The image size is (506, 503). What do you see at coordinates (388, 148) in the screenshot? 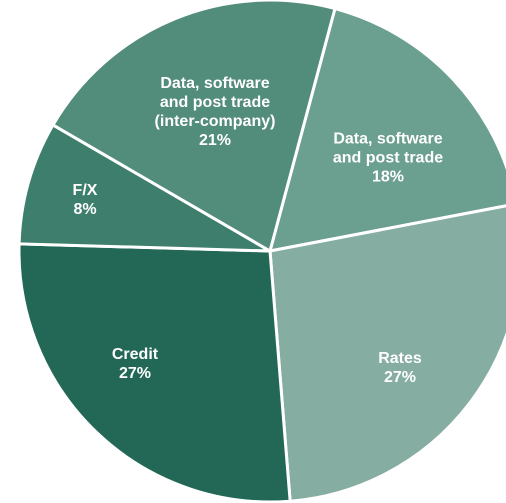
I see `category-label: Data, software and post trade` at bounding box center [388, 148].